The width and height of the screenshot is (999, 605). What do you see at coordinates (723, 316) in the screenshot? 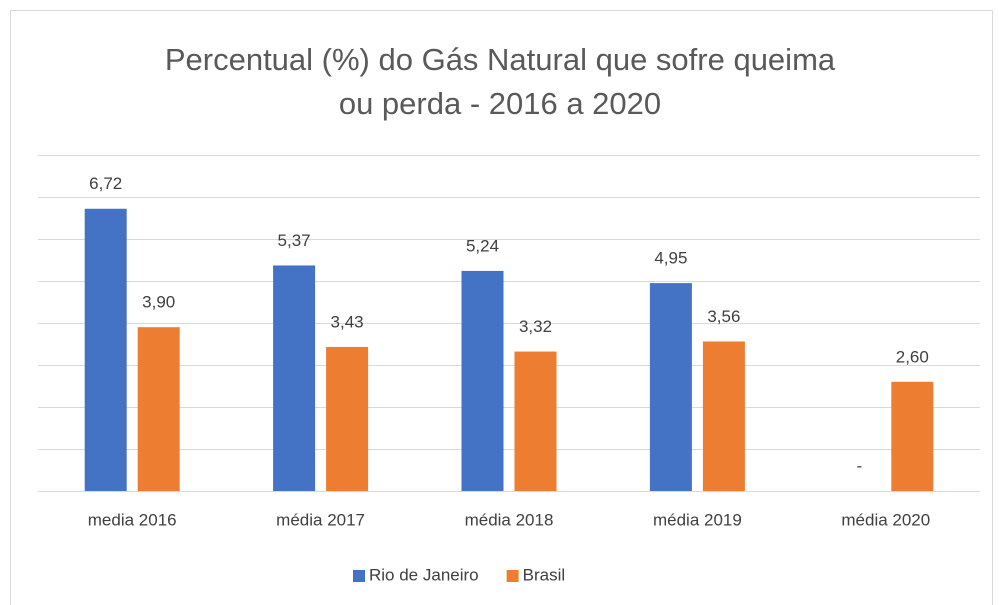
I see `data-label: 3,56` at bounding box center [723, 316].